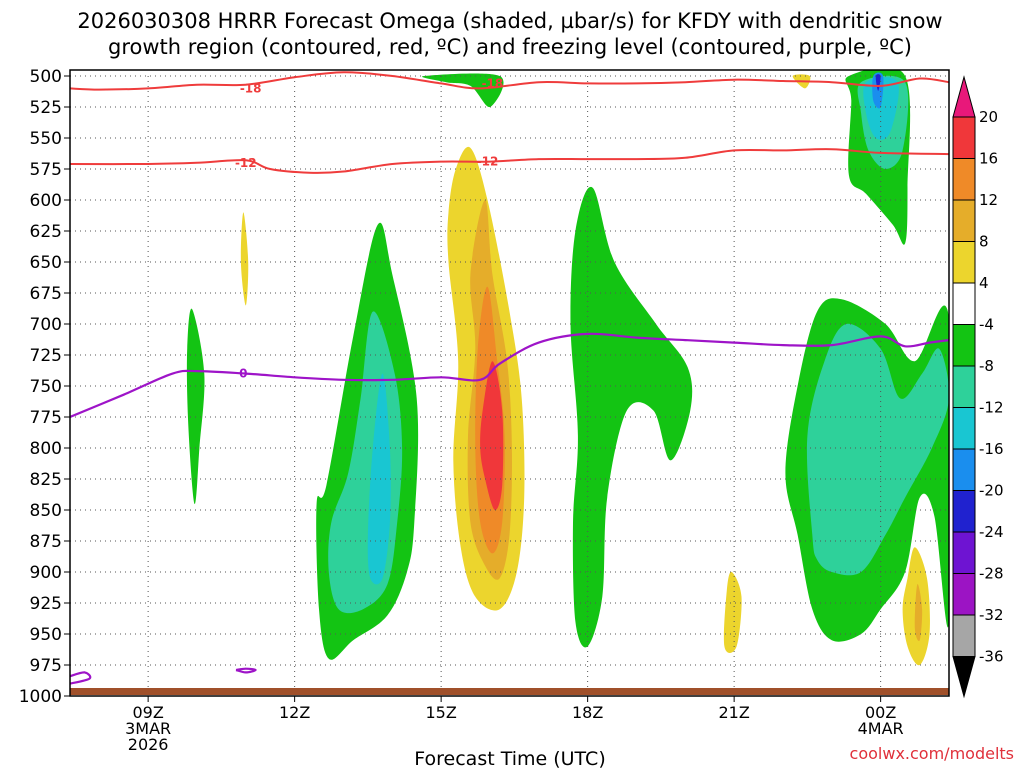  I want to click on y-tick-label-500: 500, so click(46, 77).